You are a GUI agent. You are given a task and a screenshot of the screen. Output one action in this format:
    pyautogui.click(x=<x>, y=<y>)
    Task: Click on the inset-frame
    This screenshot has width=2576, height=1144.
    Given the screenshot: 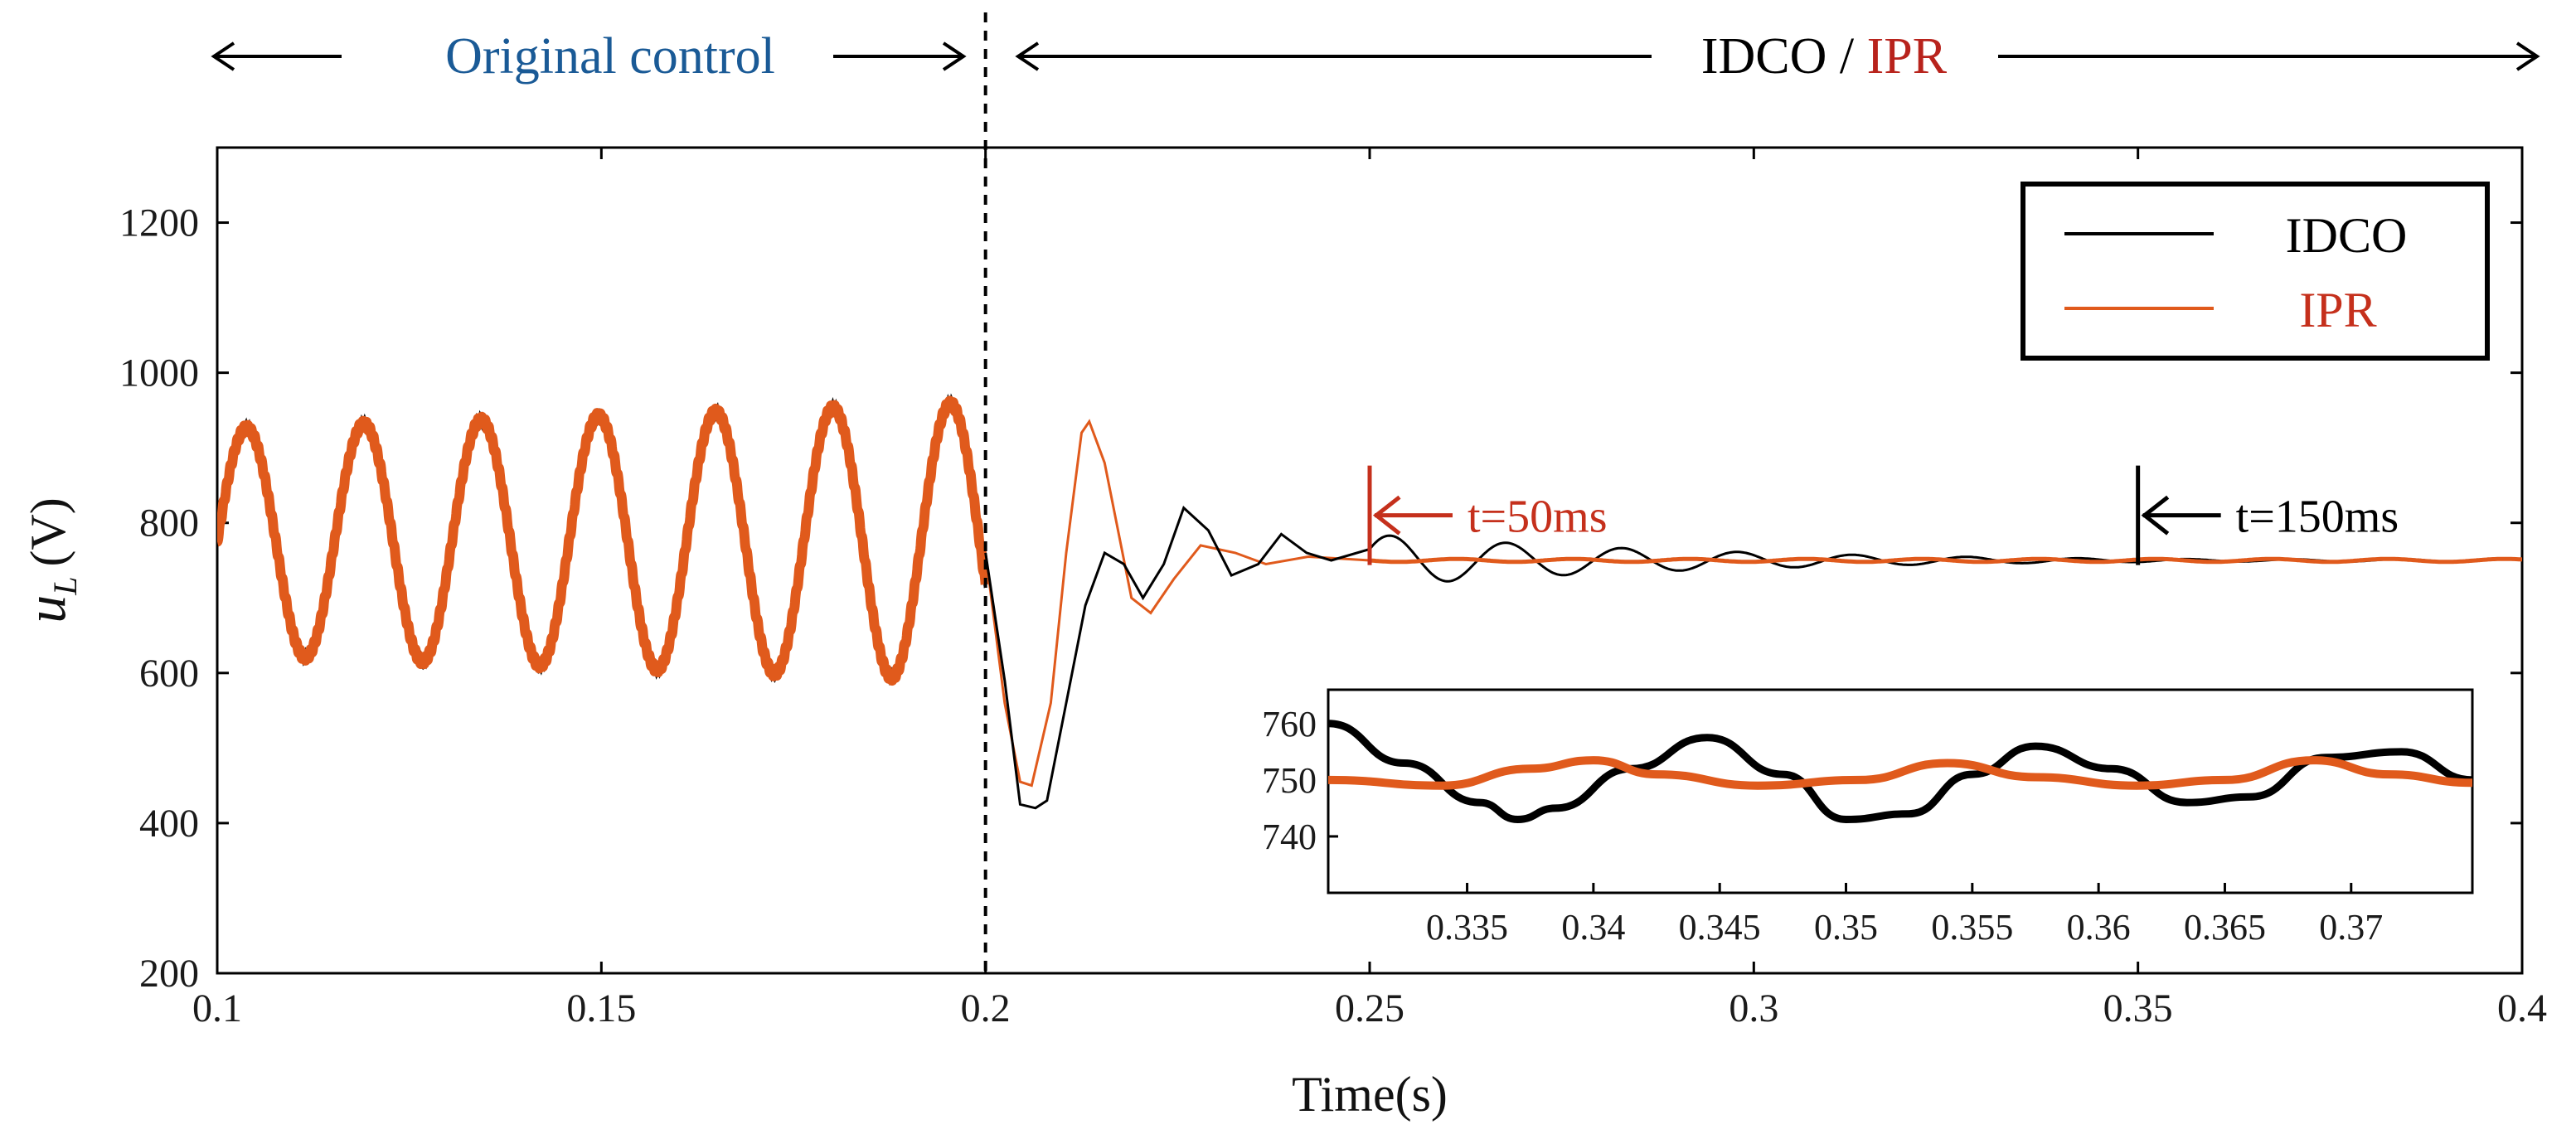 What is the action you would take?
    pyautogui.click(x=1900, y=791)
    